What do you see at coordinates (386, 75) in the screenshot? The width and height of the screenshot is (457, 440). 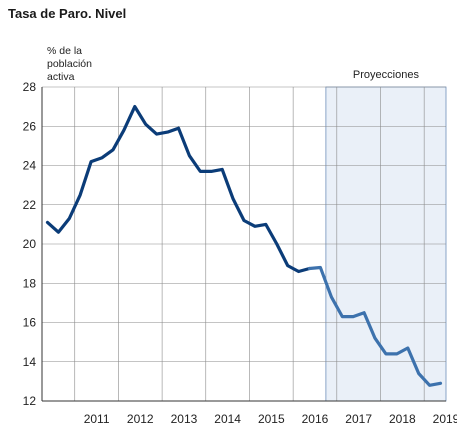 I see `projection-label: Proyecciones` at bounding box center [386, 75].